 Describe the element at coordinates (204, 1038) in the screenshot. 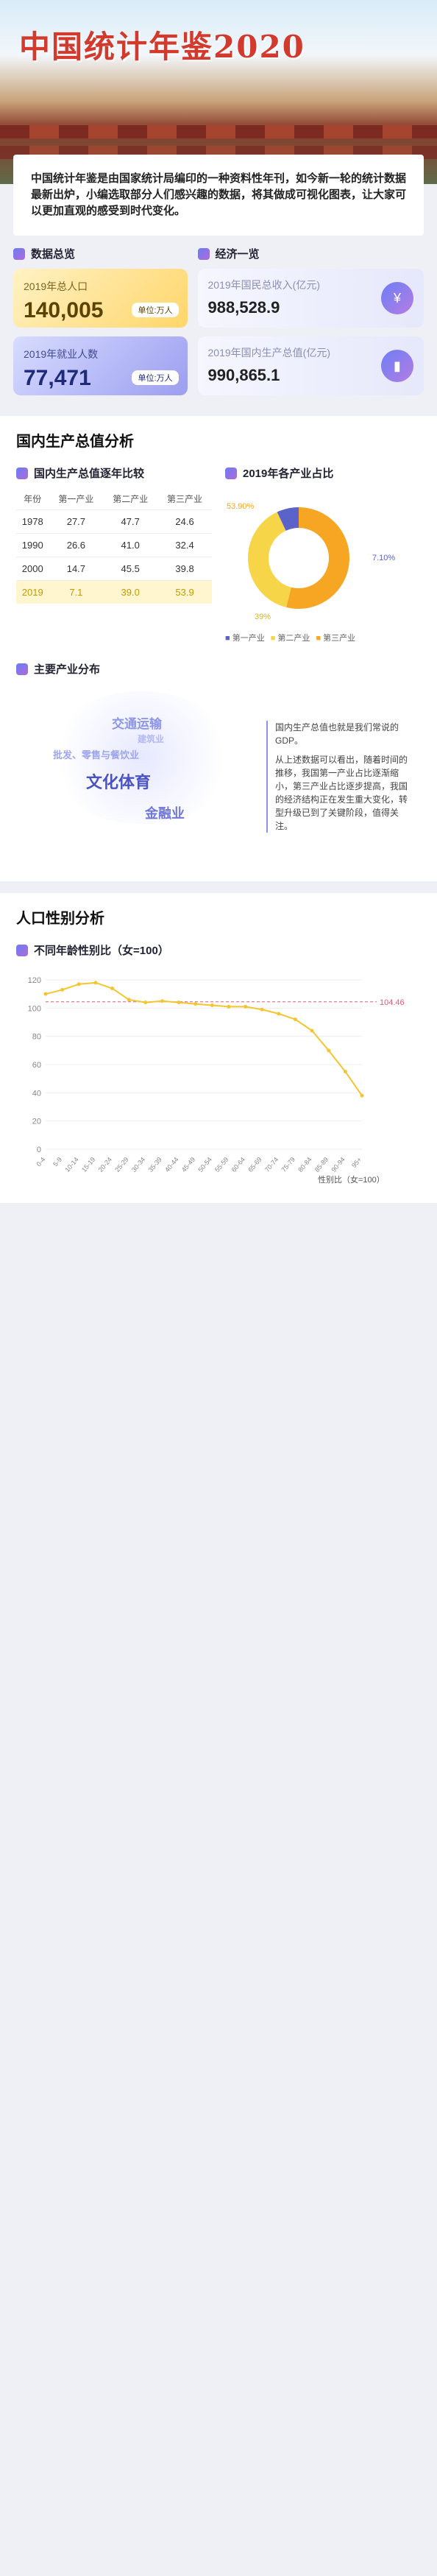

I see `series-line` at that location.